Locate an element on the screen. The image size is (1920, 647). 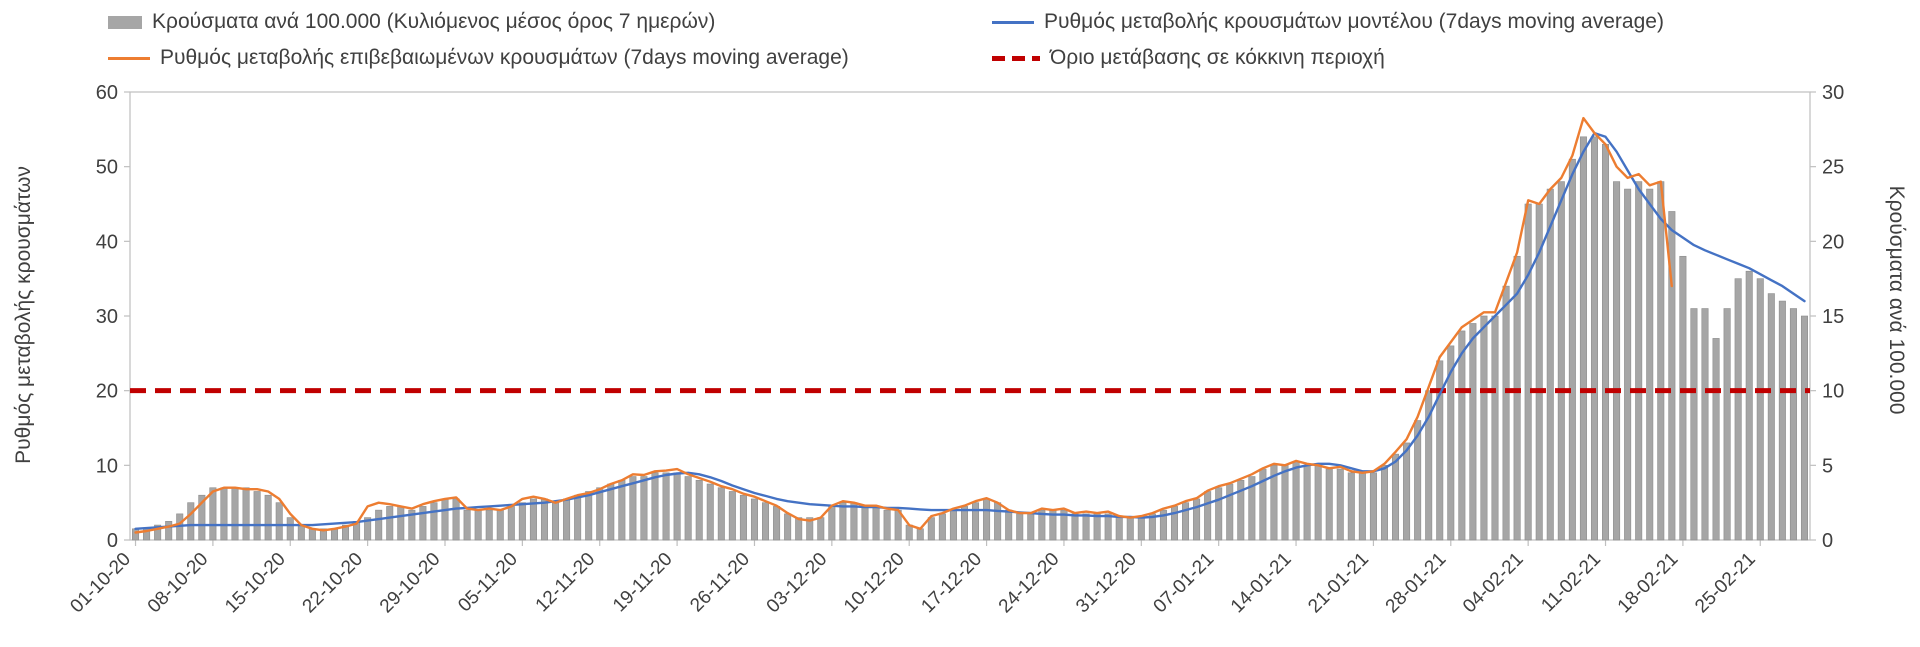
x-axis-tick-label: 31-12-20 is located at coordinates (1106, 583).